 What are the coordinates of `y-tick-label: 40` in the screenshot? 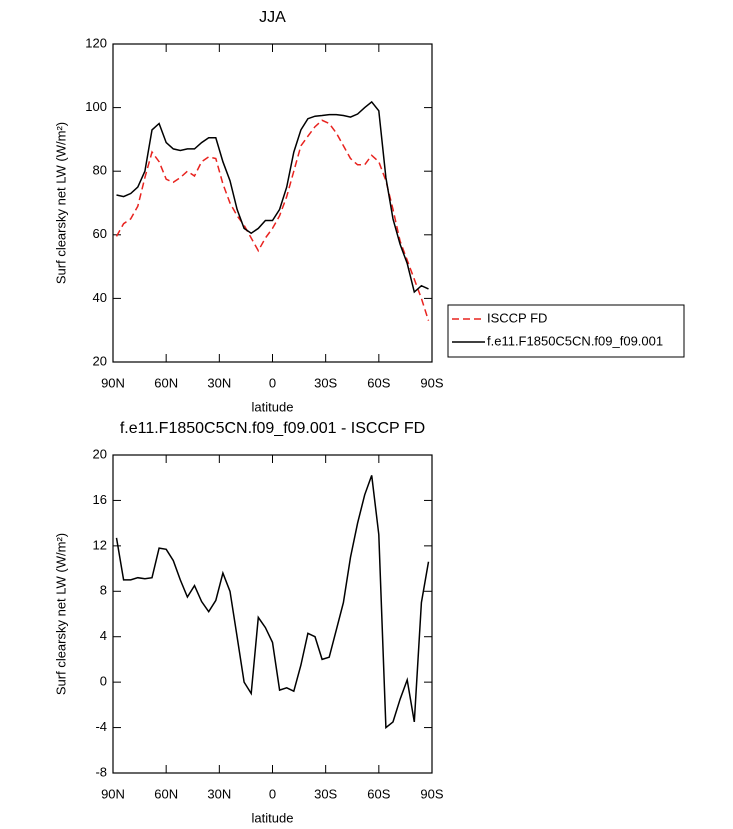 It's located at (100, 297).